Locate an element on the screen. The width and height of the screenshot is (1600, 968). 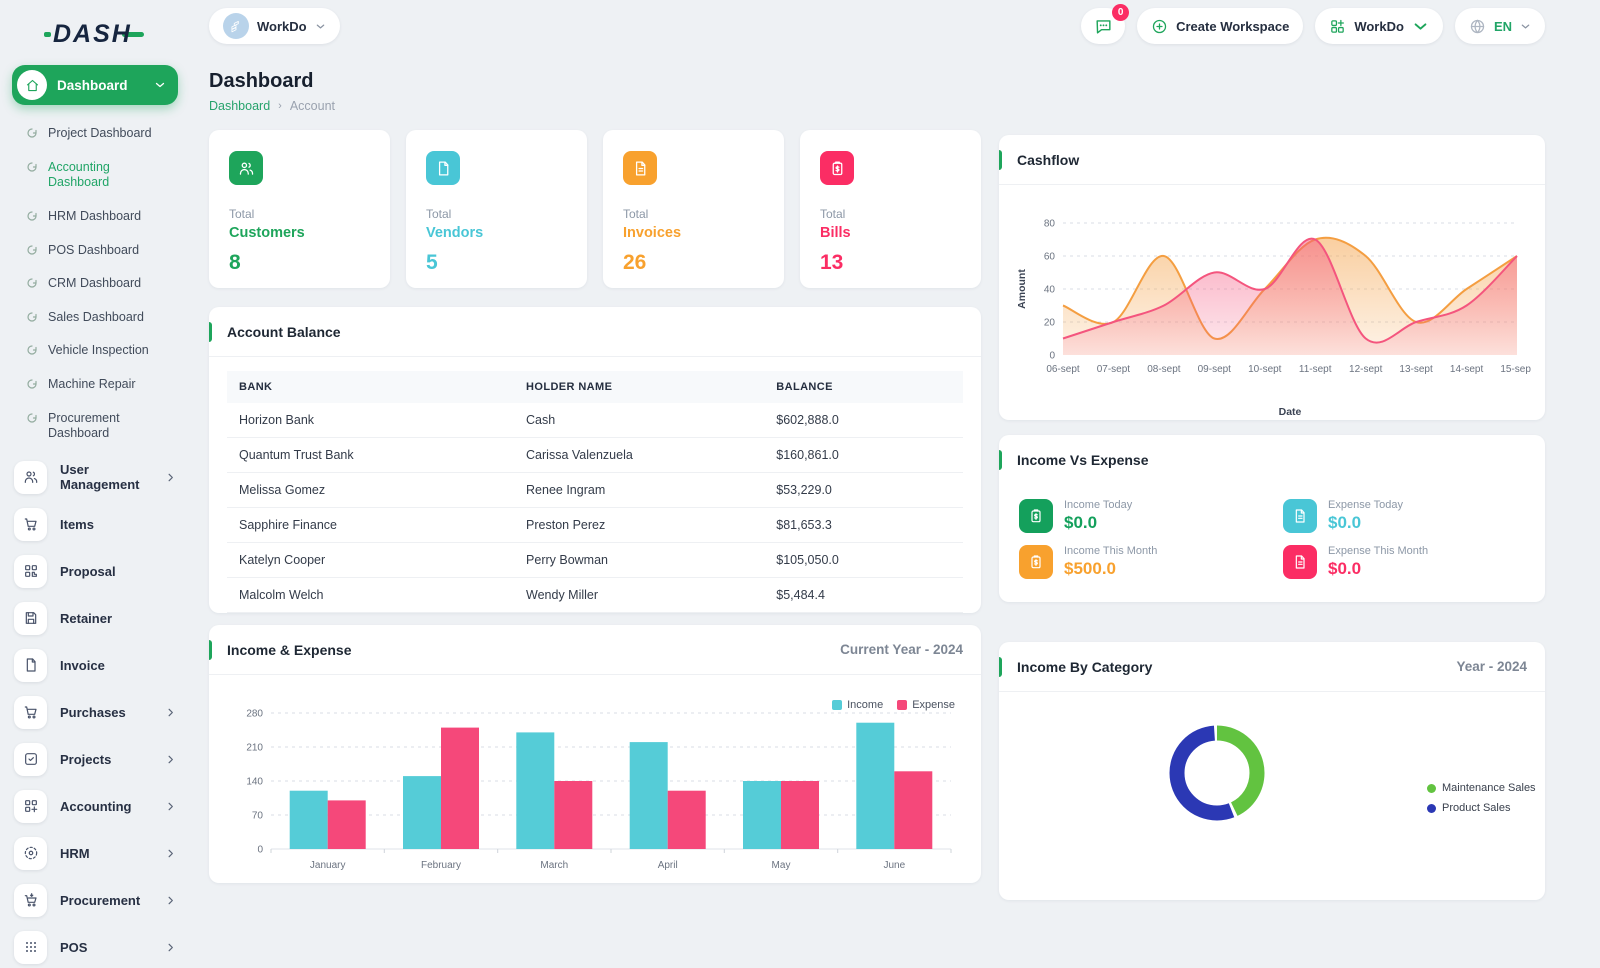
sidebar-item-pos: POS is located at coordinates (95, 947).